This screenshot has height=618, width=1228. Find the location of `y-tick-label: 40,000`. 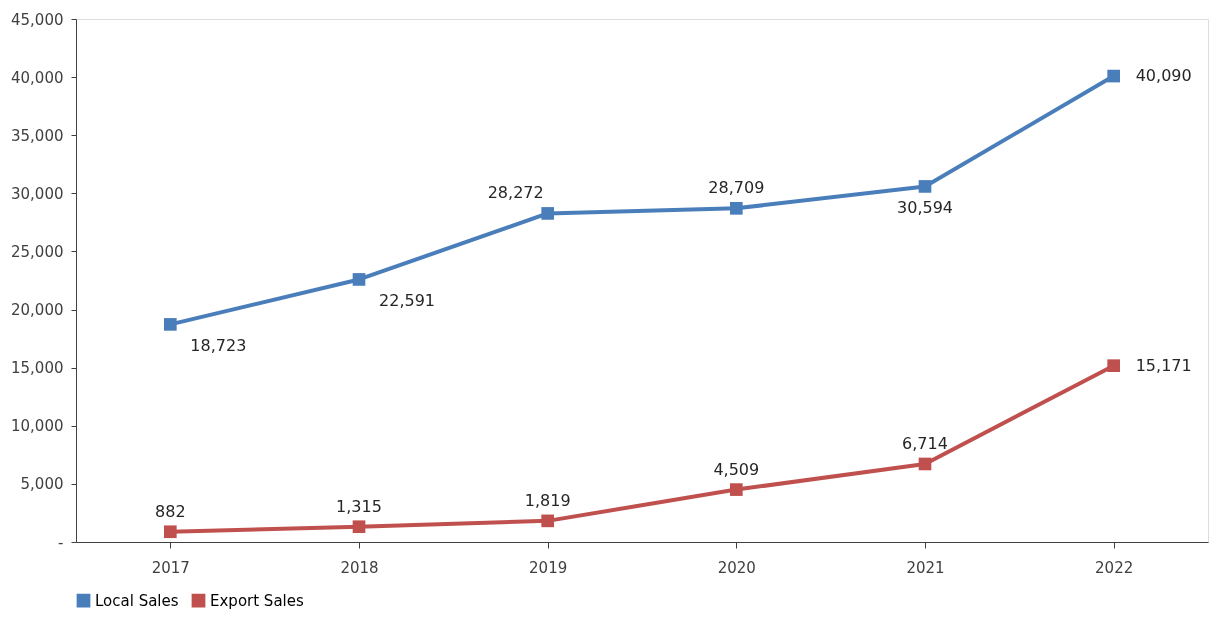

y-tick-label: 40,000 is located at coordinates (37, 77).